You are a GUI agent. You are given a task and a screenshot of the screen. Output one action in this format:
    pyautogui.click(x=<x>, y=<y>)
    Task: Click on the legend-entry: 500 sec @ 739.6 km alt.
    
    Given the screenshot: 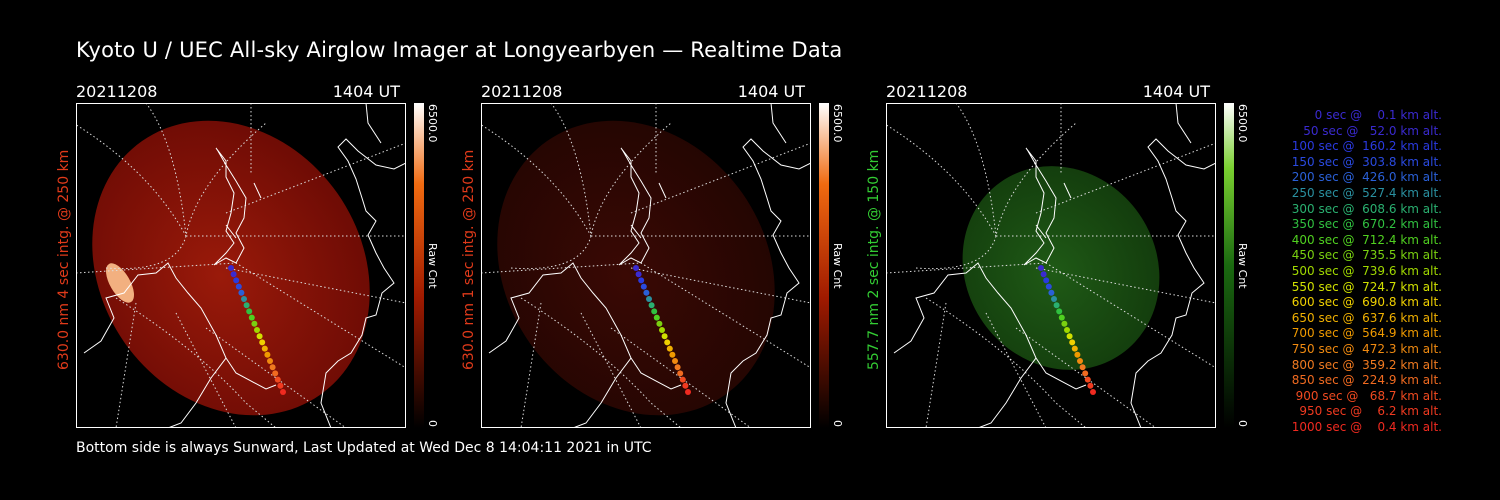 What is the action you would take?
    pyautogui.click(x=1364, y=271)
    